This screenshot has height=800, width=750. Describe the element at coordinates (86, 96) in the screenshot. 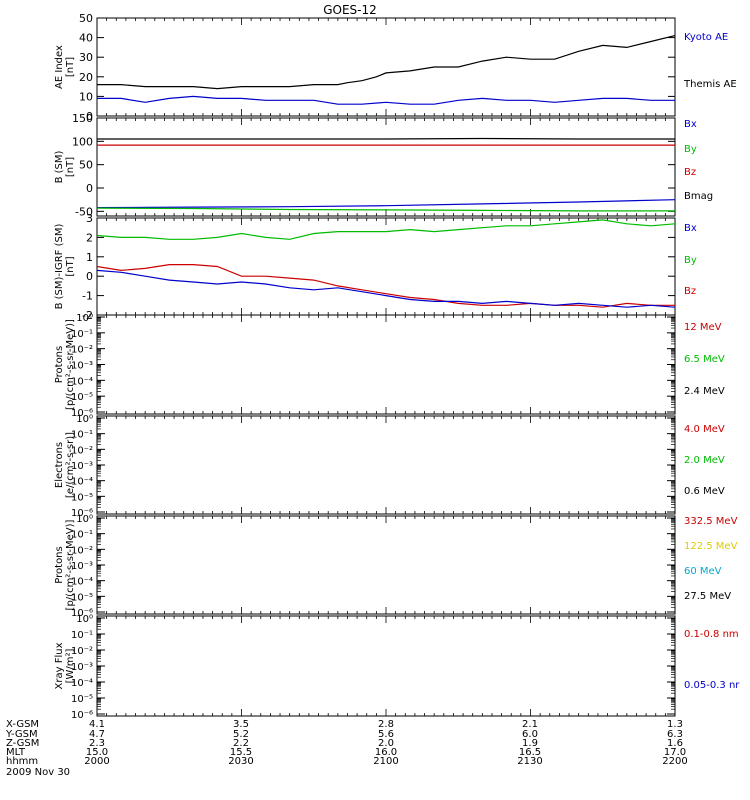

I see `y-tick-label: 10` at that location.